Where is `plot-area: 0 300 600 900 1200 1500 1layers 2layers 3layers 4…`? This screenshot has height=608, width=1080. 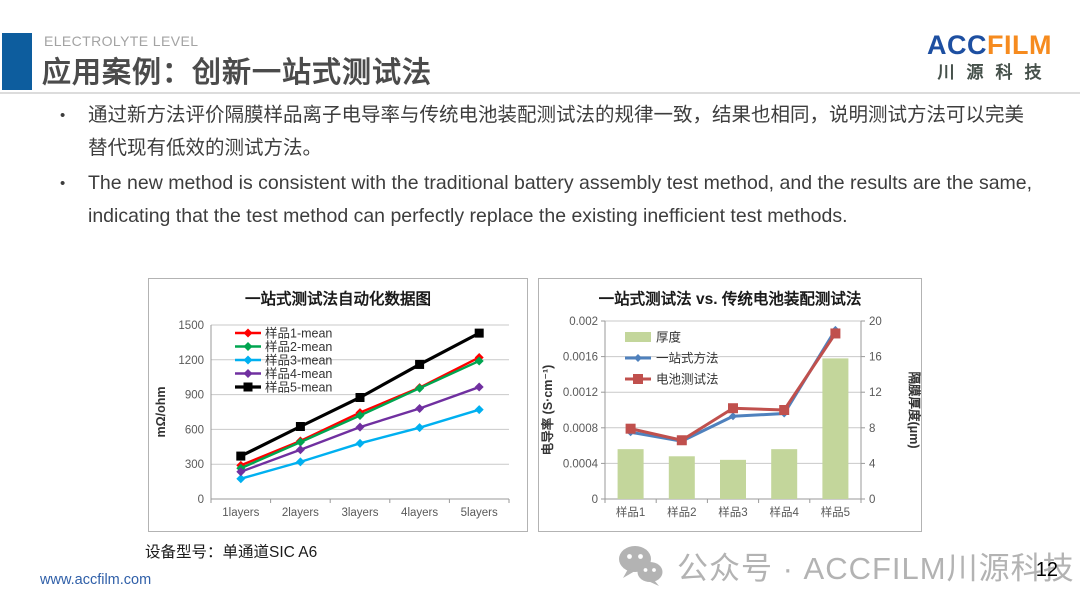
plot-area: 0 300 600 900 1200 1500 1layers 2layers 3layers 4… is located at coordinates (344, 419).